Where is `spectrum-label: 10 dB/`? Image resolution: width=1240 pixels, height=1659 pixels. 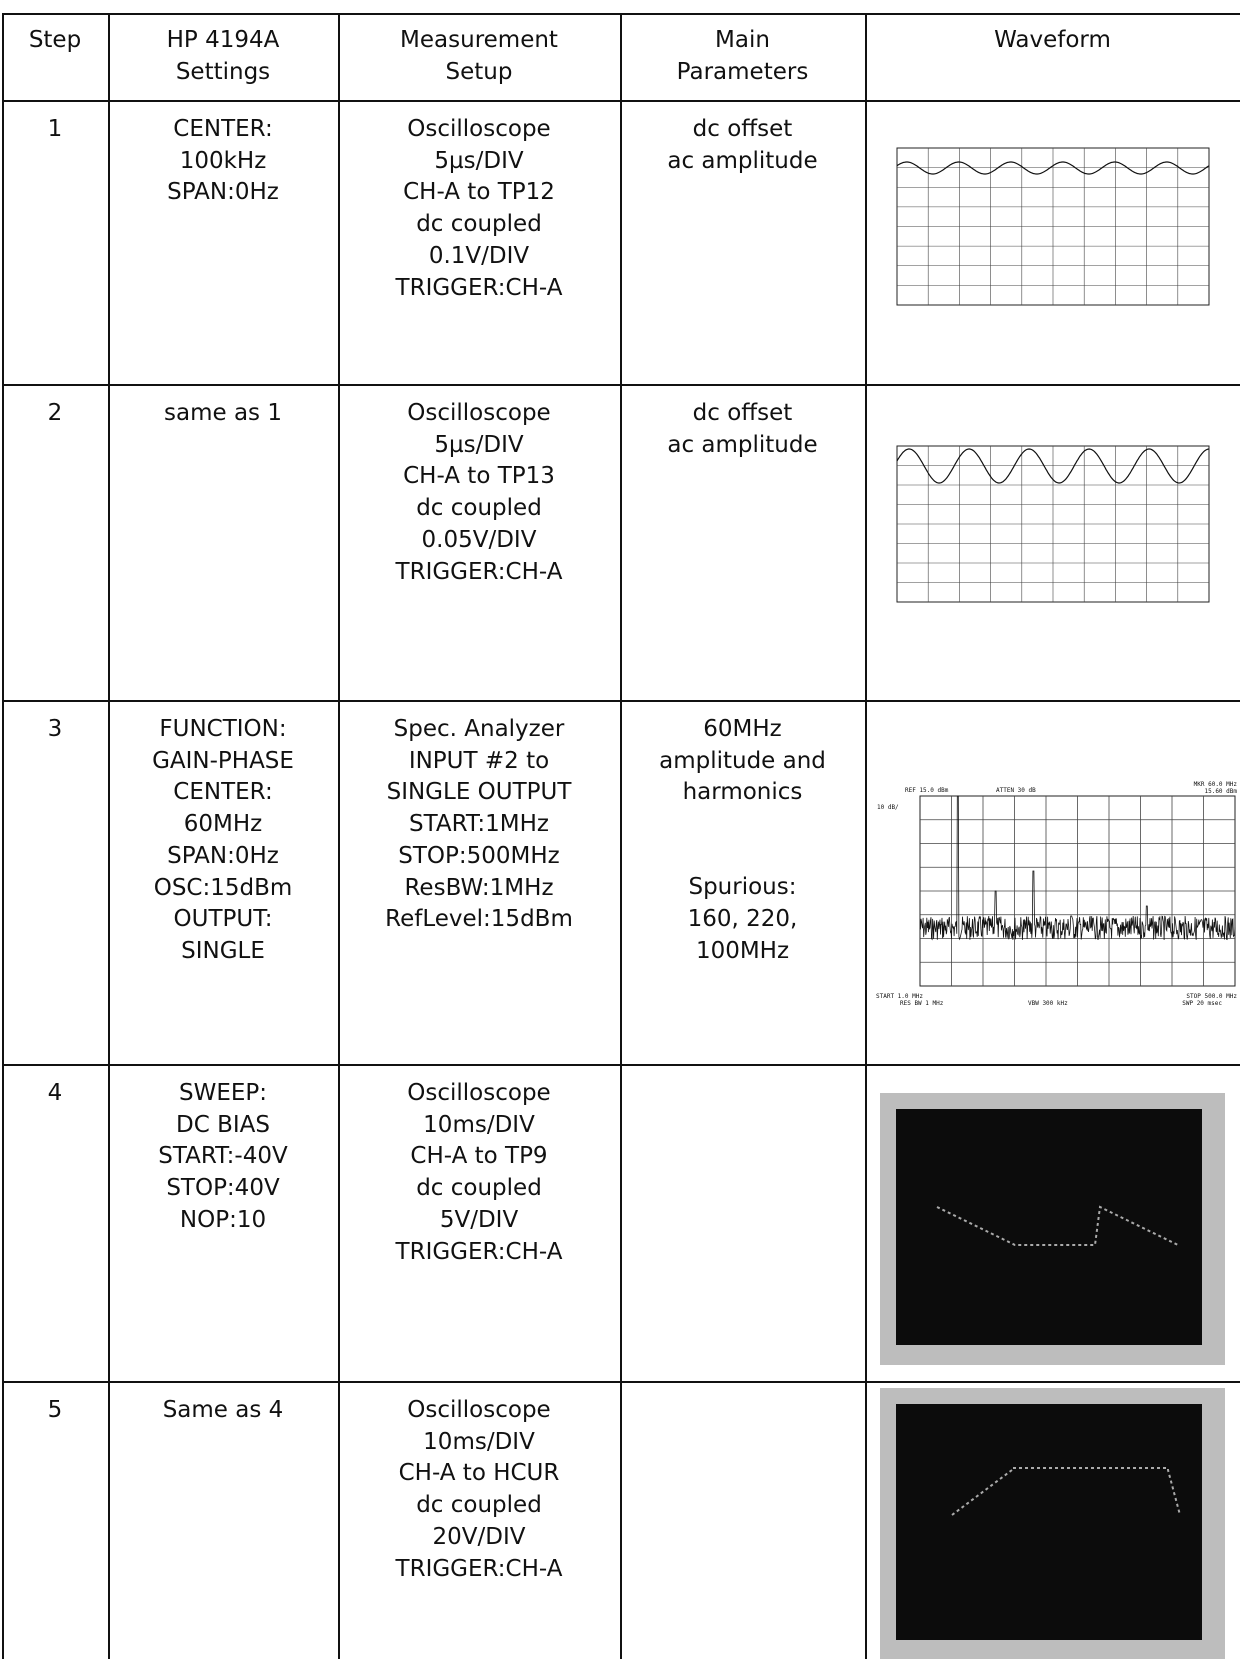
spectrum-label: 10 dB/ is located at coordinates (888, 807).